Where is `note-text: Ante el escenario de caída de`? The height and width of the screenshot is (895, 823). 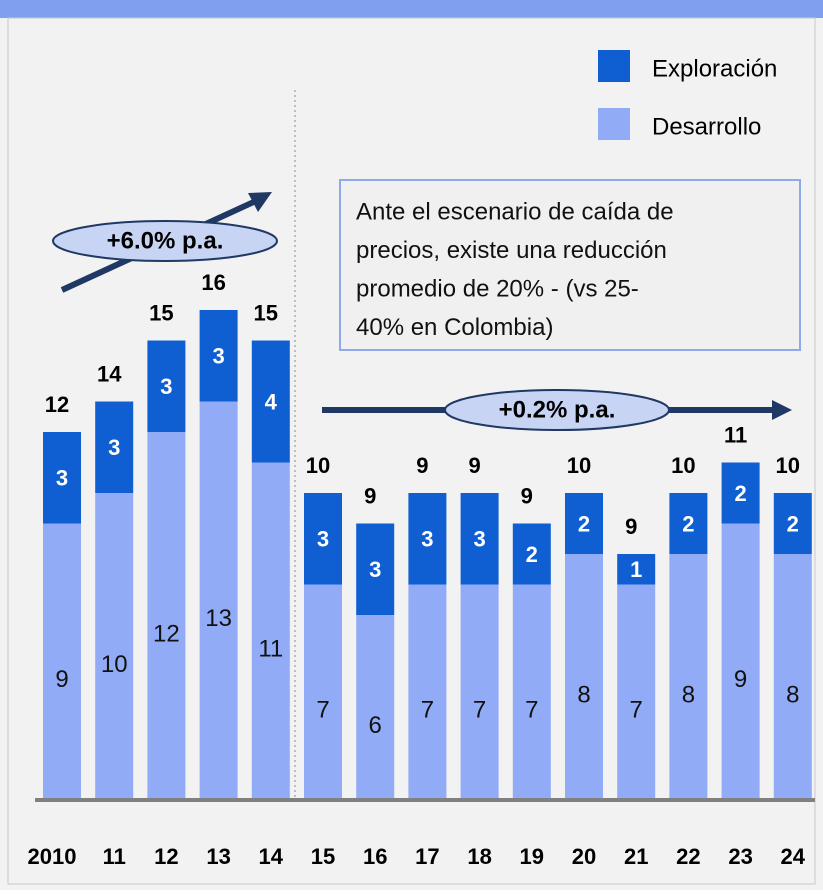
note-text: Ante el escenario de caída de is located at coordinates (515, 211).